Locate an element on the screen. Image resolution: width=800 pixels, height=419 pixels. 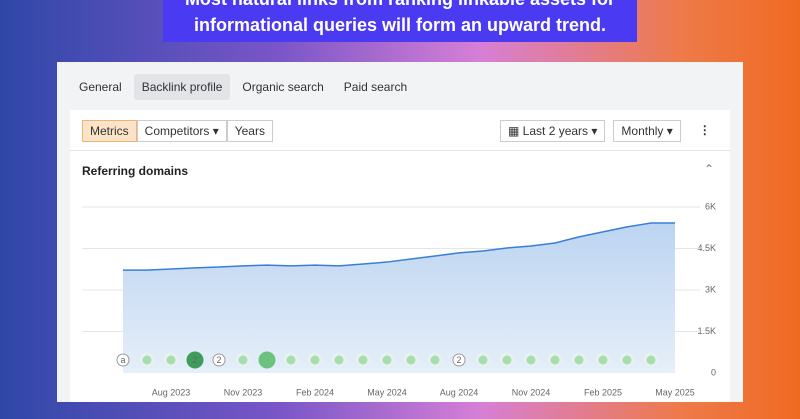
button-label: Last 2 years is located at coordinates (555, 131).